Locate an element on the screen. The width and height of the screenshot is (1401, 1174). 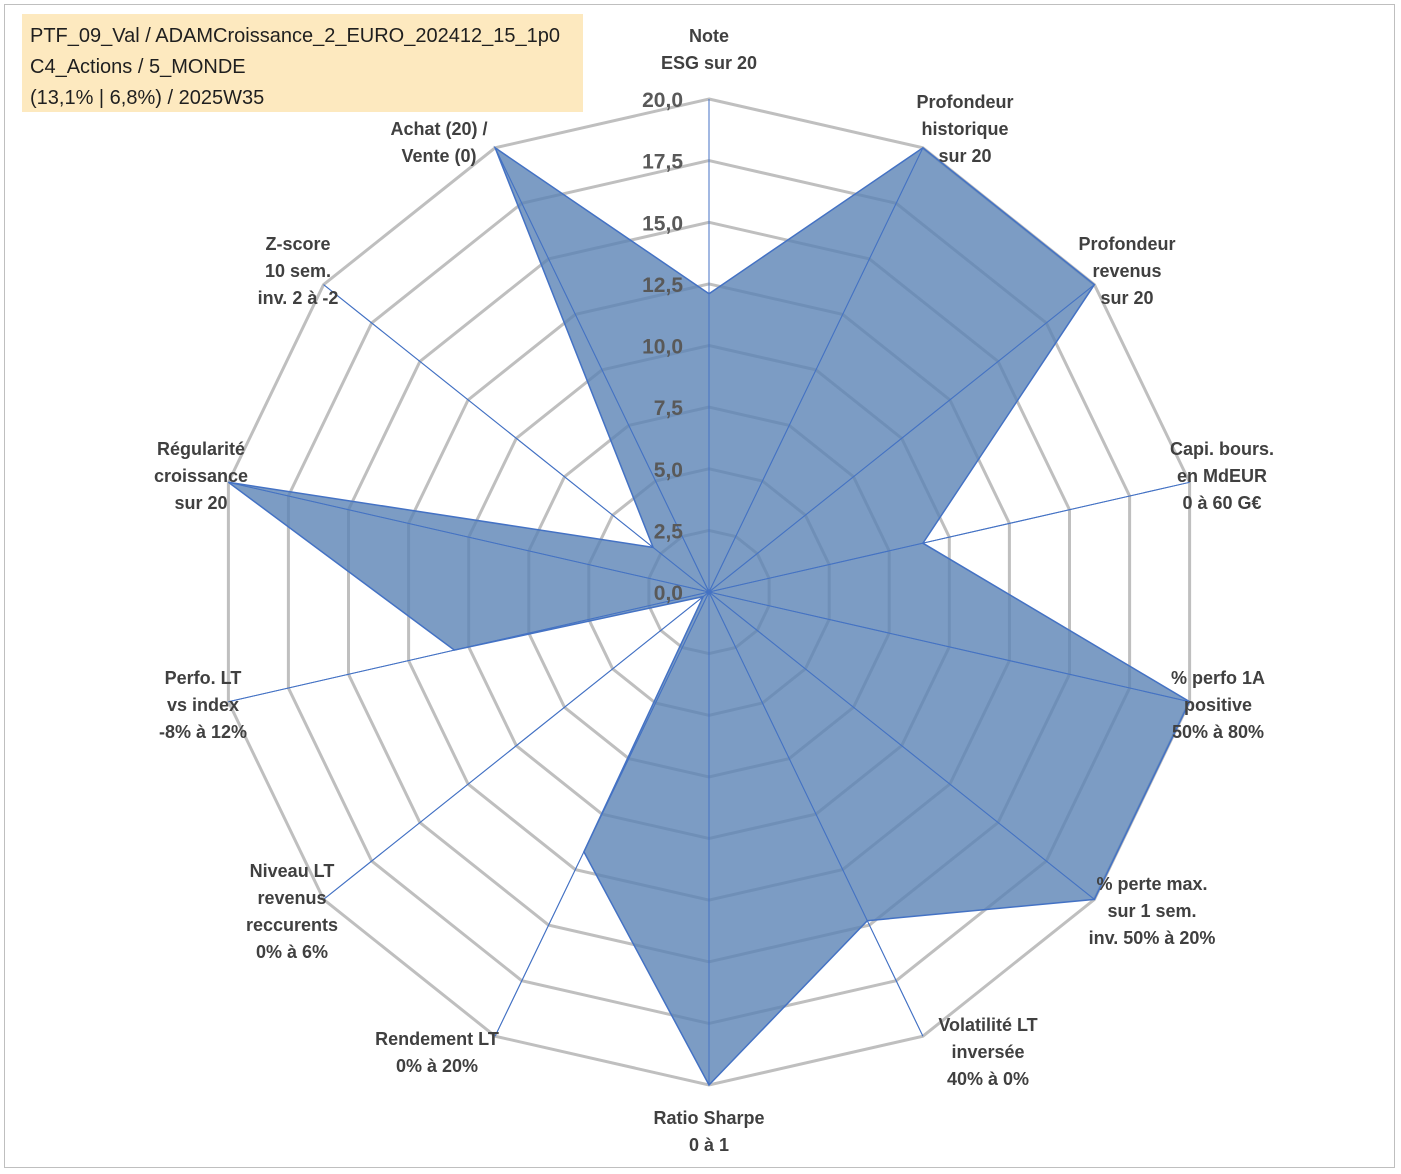
axis-label: Régularité croissance sur 20 is located at coordinates (201, 476).